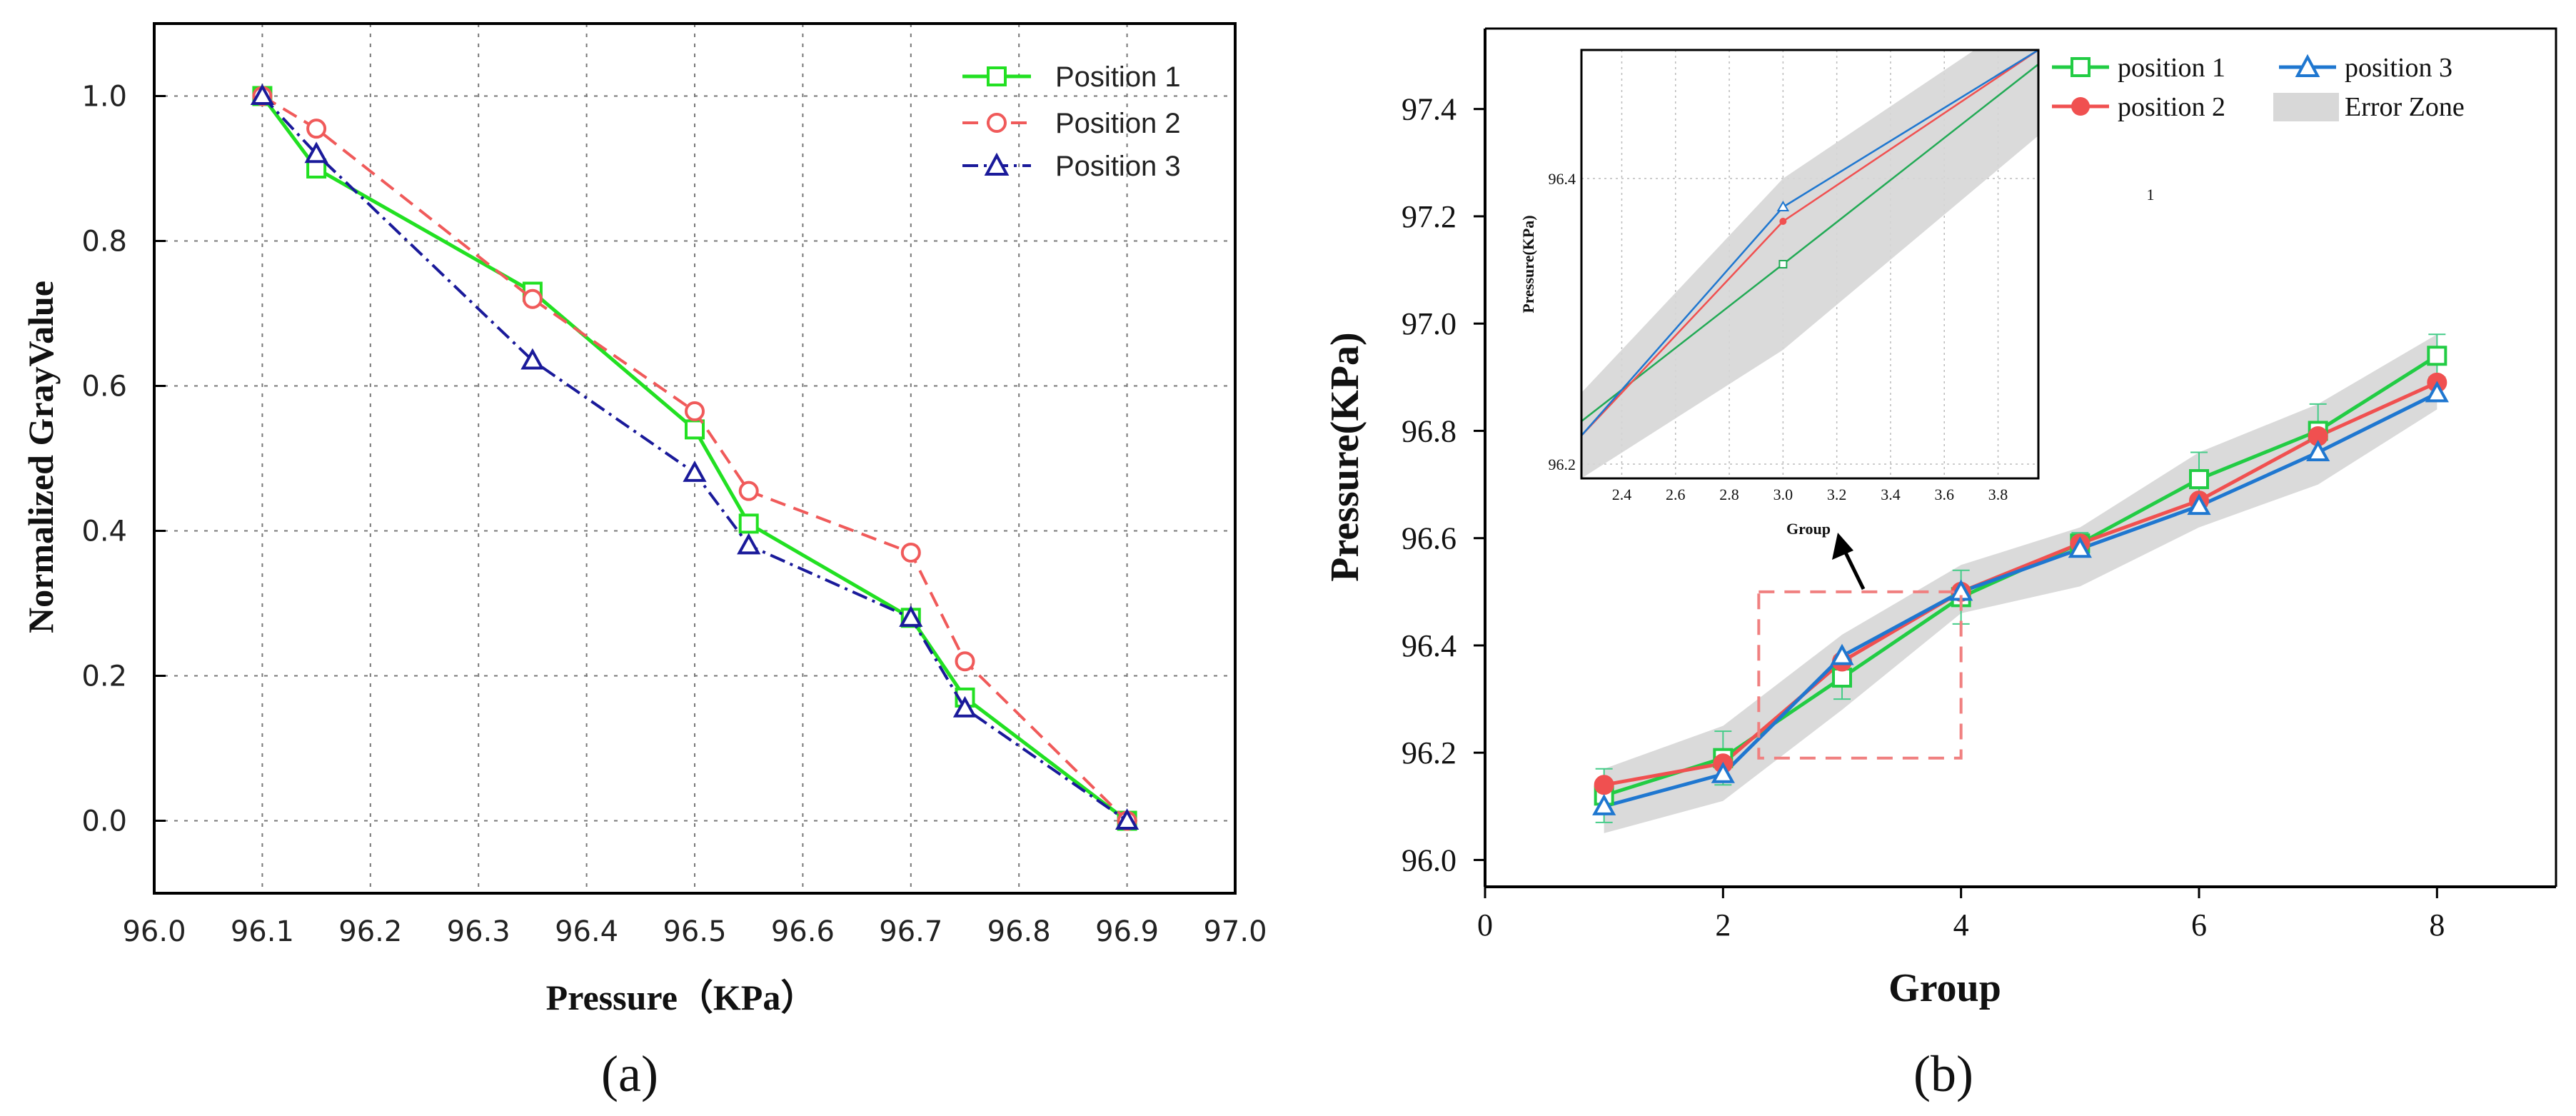 The width and height of the screenshot is (2576, 1116). I want to click on legend-a-label-1: Position 1, so click(1118, 77).